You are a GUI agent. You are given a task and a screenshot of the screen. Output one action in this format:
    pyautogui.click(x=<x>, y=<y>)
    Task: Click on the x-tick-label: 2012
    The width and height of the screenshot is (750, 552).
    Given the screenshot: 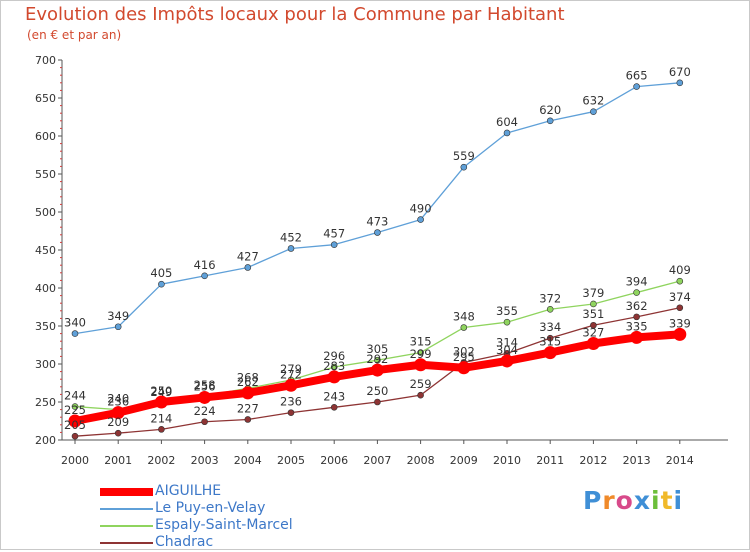 What is the action you would take?
    pyautogui.click(x=593, y=460)
    